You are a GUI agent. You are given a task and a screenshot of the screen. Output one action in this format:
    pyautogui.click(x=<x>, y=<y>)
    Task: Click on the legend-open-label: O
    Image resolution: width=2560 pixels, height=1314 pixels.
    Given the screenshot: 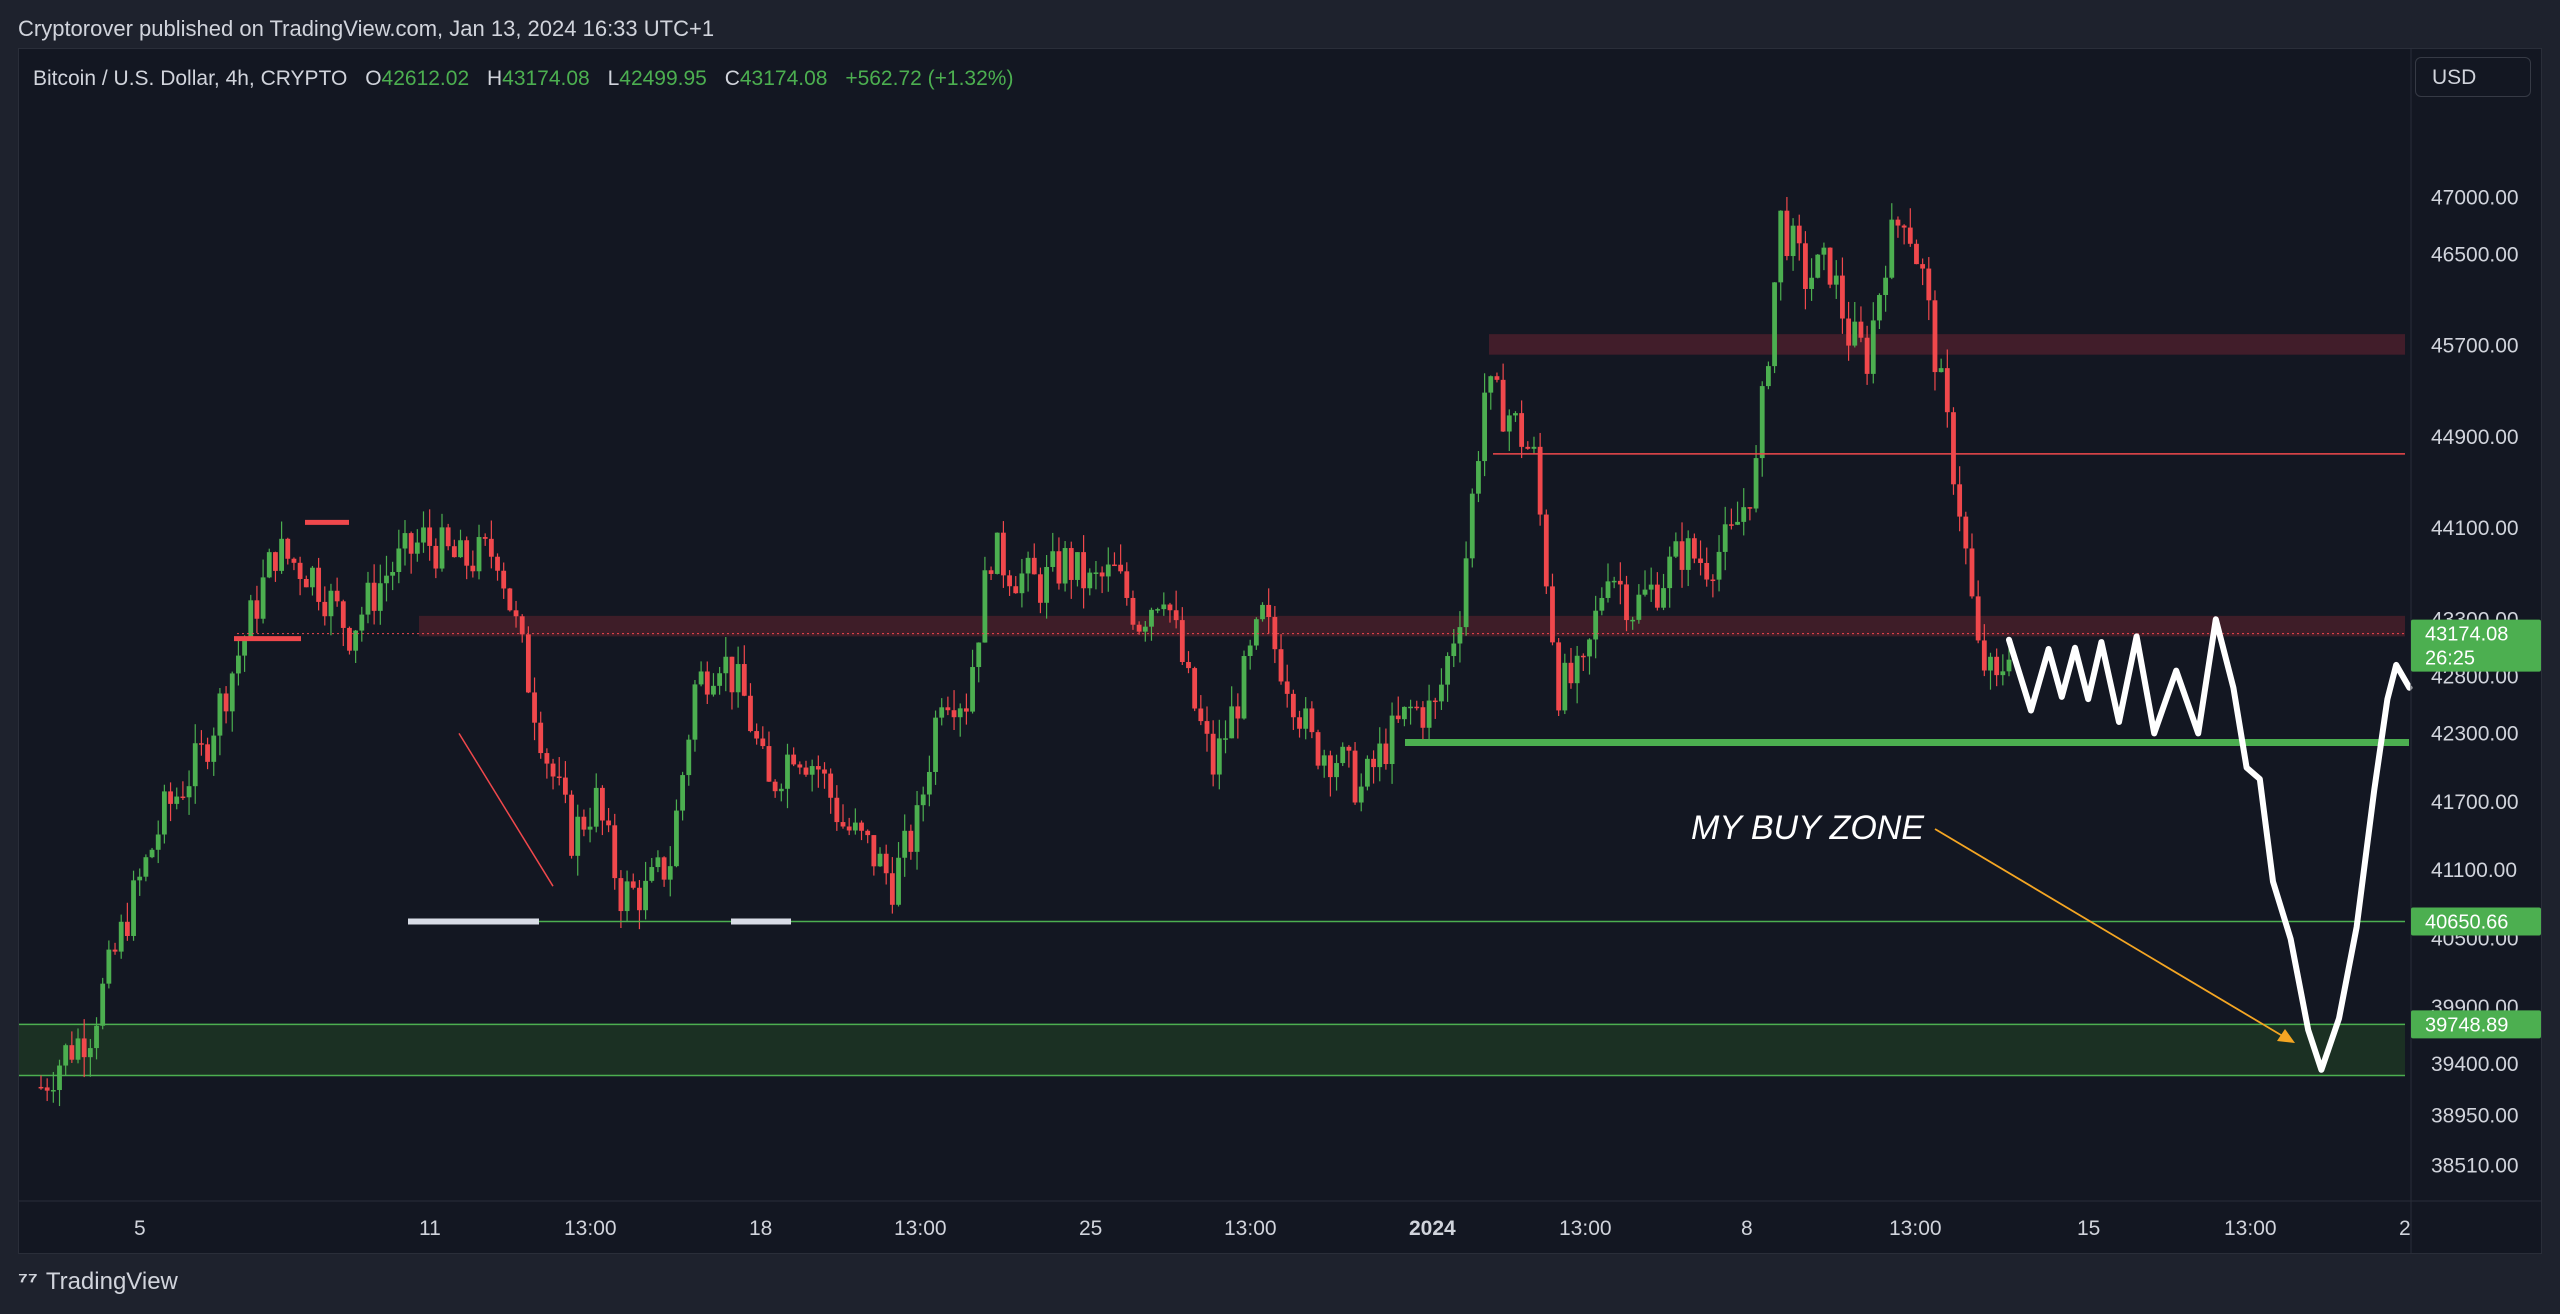 What is the action you would take?
    pyautogui.click(x=373, y=78)
    